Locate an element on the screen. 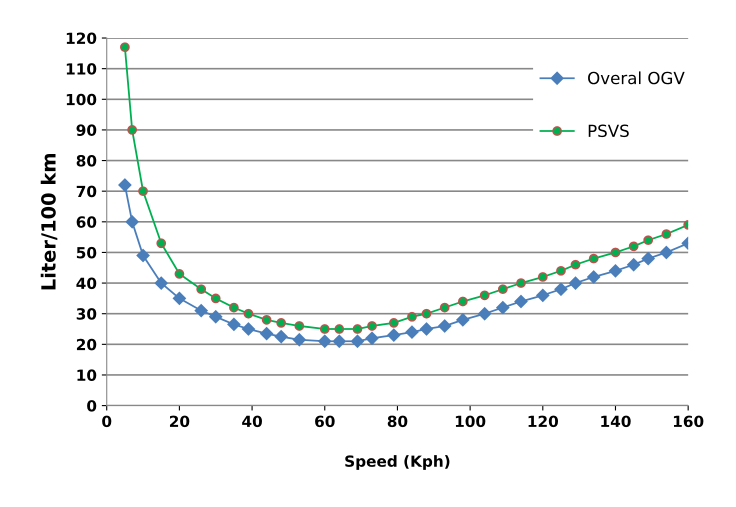  legend-label: Overal OGV is located at coordinates (636, 77).